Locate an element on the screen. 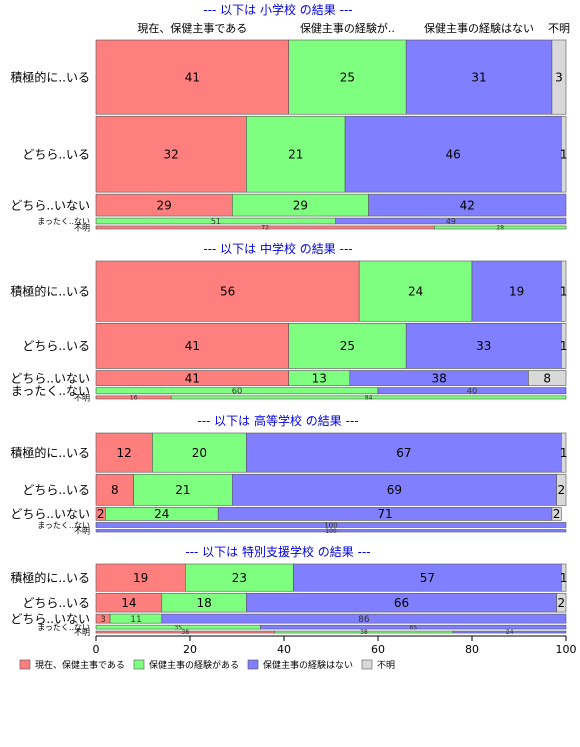 Image resolution: width=580 pixels, height=747 pixels. legend-label: 保健主事の経験がある is located at coordinates (194, 665).